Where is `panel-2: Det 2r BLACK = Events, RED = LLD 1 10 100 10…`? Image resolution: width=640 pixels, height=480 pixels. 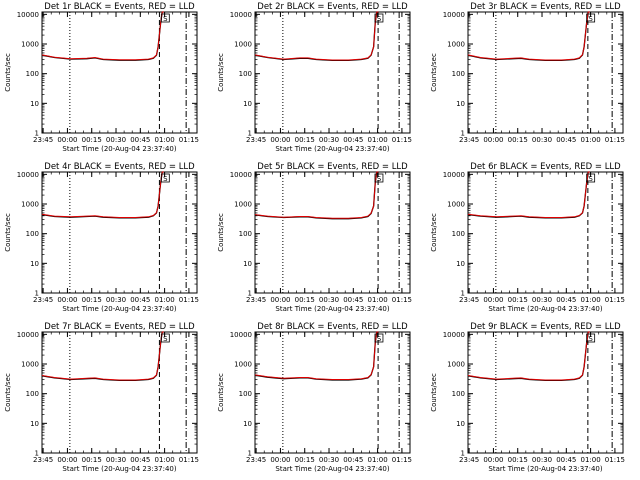 panel-2: Det 2r BLACK = Events, RED = LLD 1 10 100 10… is located at coordinates (314, 77).